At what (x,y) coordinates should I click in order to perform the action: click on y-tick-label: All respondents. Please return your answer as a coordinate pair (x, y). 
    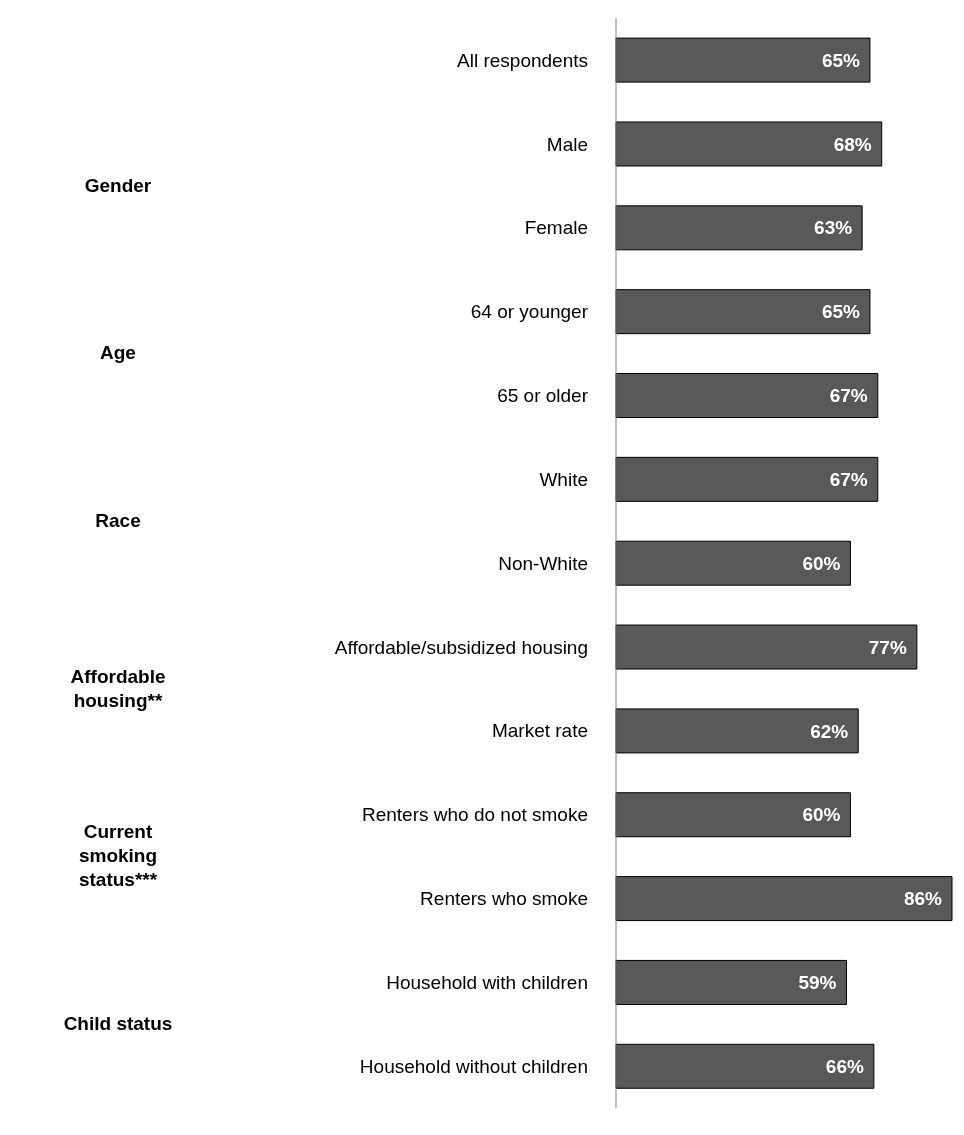
    Looking at the image, I should click on (522, 60).